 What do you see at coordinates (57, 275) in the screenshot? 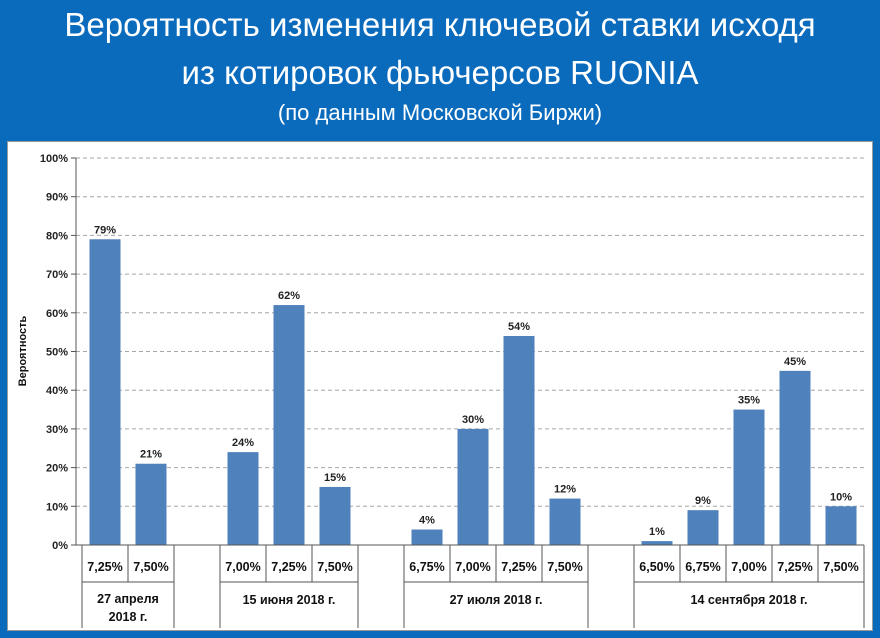
I see `y-tick-label: 70%` at bounding box center [57, 275].